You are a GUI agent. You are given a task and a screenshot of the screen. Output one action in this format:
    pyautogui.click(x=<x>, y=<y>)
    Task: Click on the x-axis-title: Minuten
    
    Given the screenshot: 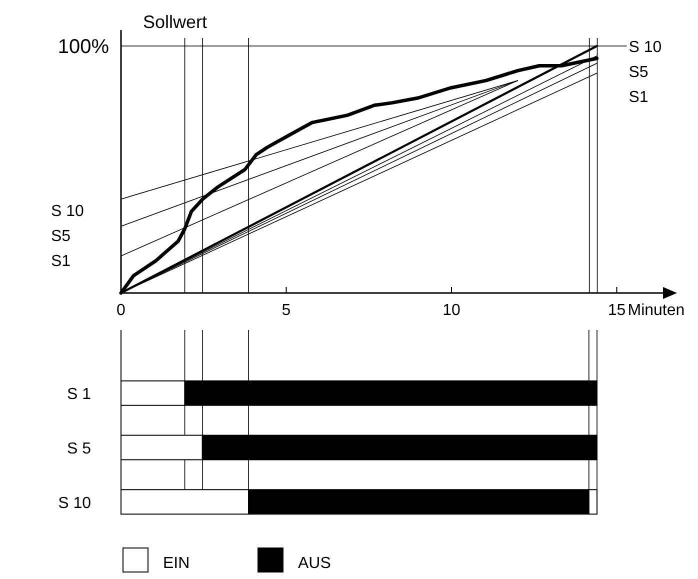 What is the action you would take?
    pyautogui.click(x=656, y=310)
    